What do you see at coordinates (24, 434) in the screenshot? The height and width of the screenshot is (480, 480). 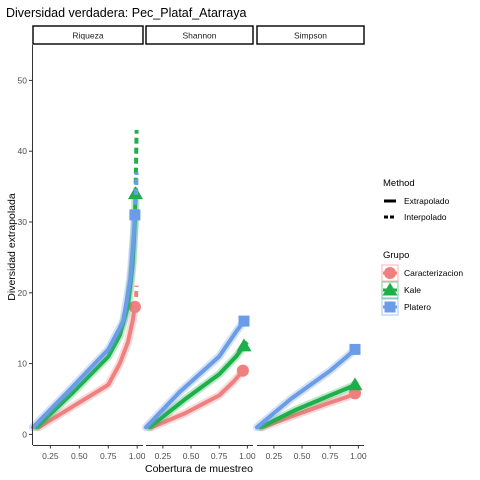 I see `y-tick-label: 0` at bounding box center [24, 434].